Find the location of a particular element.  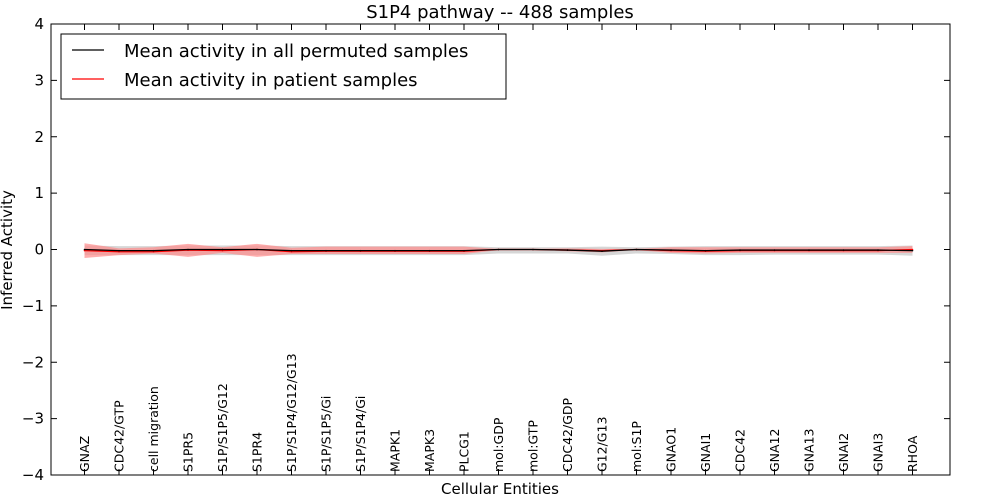

y-tick-label: 4 is located at coordinates (39, 24).